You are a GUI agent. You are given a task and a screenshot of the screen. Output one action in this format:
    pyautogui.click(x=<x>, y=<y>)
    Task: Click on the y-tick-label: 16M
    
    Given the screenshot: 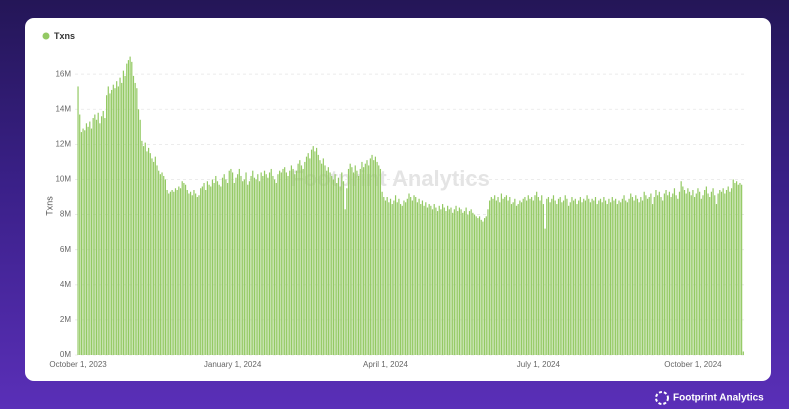 What is the action you would take?
    pyautogui.click(x=63, y=73)
    